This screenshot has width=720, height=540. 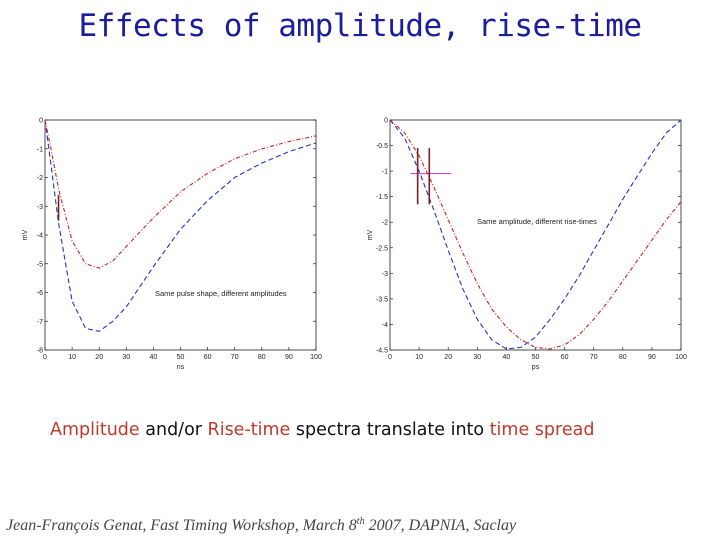 What do you see at coordinates (390, 430) in the screenshot?
I see `caption-translate: spectra translate into` at bounding box center [390, 430].